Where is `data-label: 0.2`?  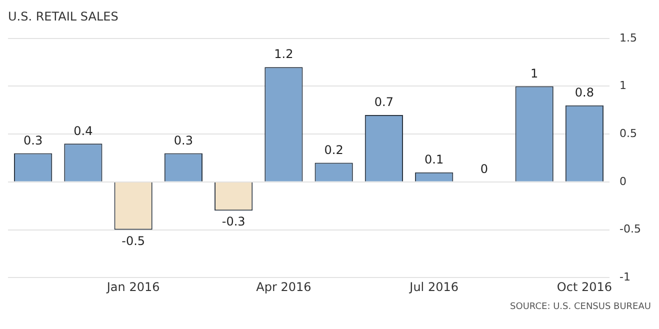 data-label: 0.2 is located at coordinates (334, 149).